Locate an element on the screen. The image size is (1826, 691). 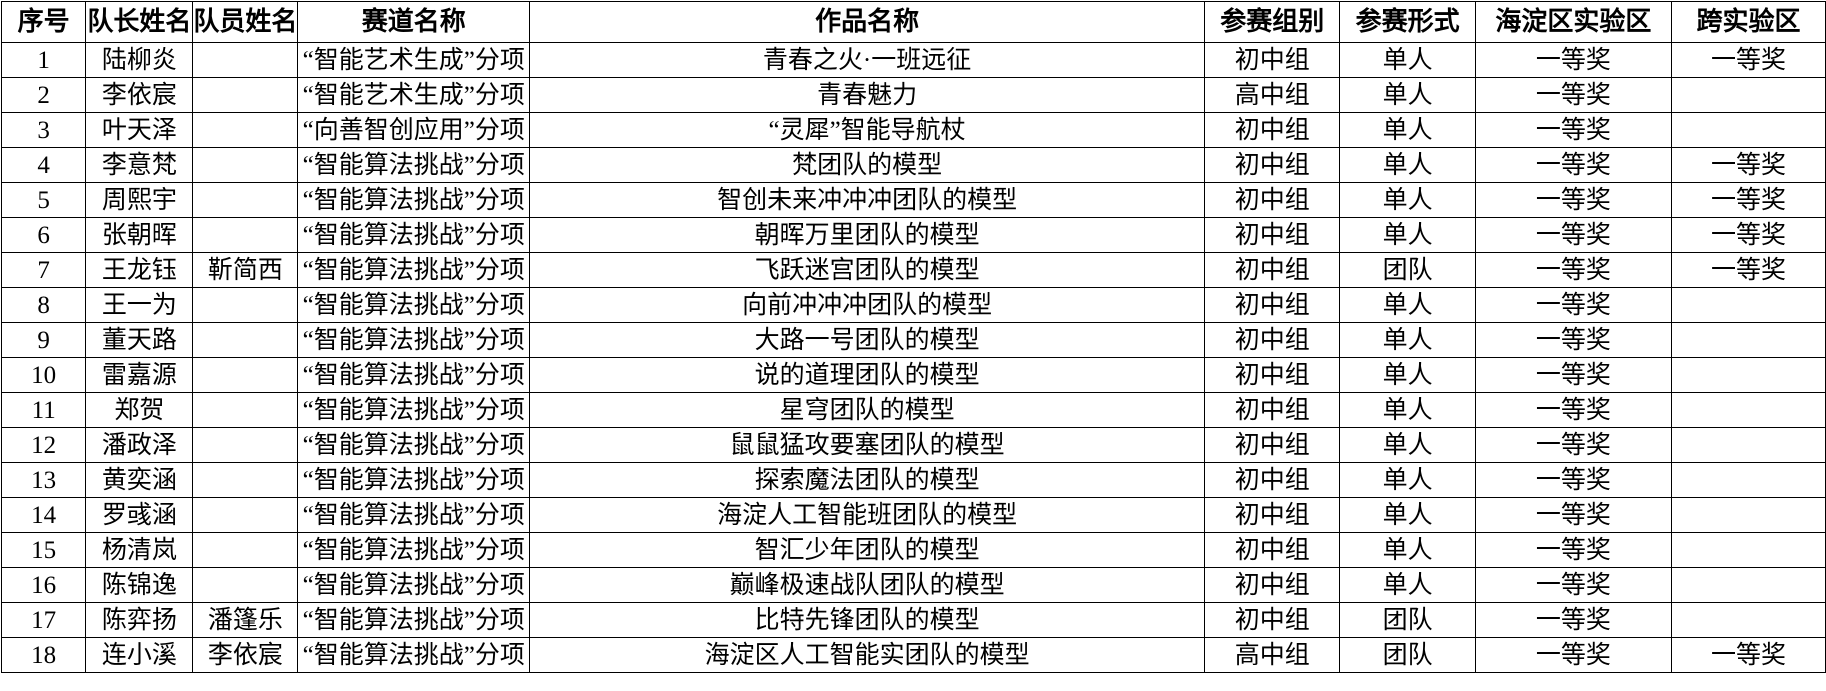
table-row: 2 李依宸 “智能艺术生成”分项 青春魅力 高中组 单人 一等奖 is located at coordinates (913, 95).